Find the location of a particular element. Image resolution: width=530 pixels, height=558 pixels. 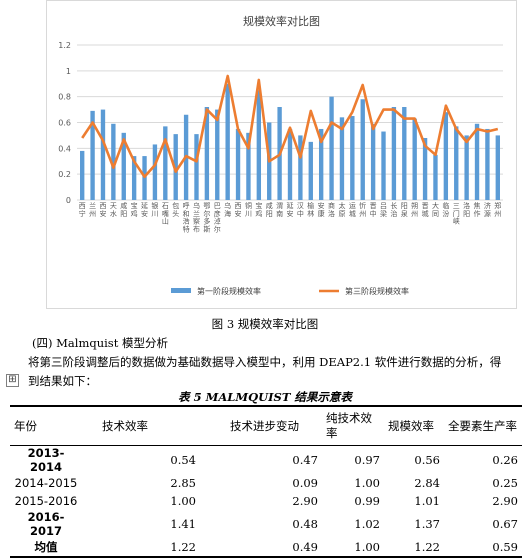

table-row: 2016-2017 1.41 0.48 1.02 1.37 0.67 is located at coordinates (266, 524).